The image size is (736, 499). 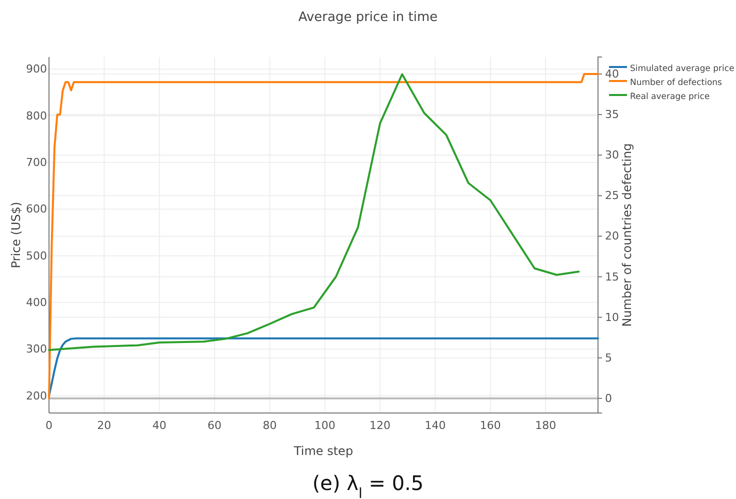 I want to click on x-tick-label: 0, so click(x=49, y=425).